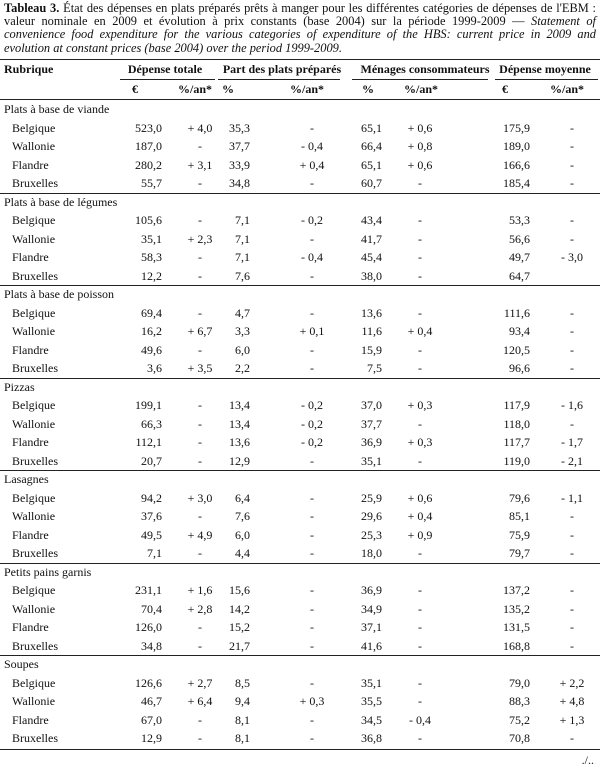 The height and width of the screenshot is (769, 600). What do you see at coordinates (519, 331) in the screenshot?
I see `cell: 93,4` at bounding box center [519, 331].